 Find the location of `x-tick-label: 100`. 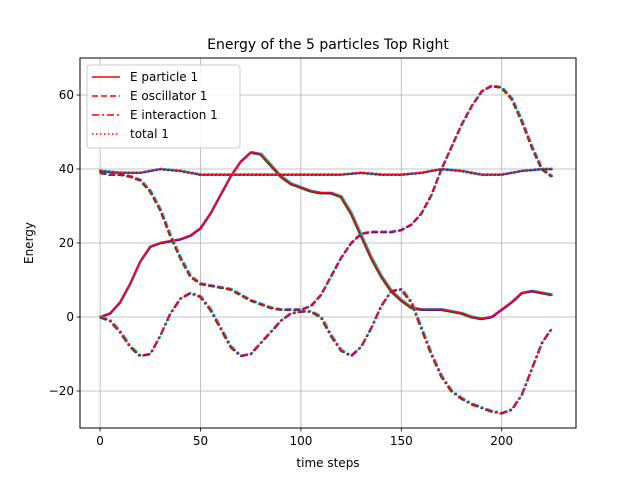

x-tick-label: 100 is located at coordinates (300, 441).